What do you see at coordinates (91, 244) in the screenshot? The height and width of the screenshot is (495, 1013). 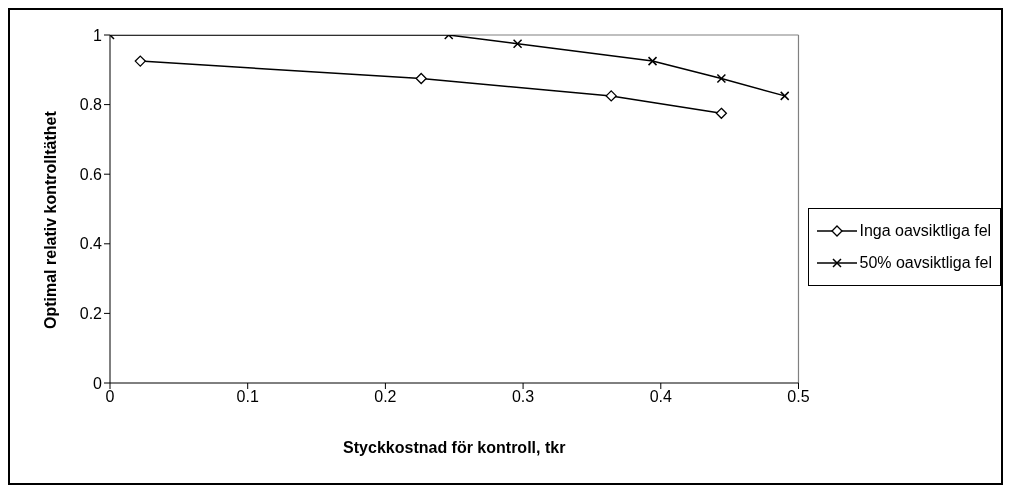 I see `y-tick-label: 0.4` at bounding box center [91, 244].